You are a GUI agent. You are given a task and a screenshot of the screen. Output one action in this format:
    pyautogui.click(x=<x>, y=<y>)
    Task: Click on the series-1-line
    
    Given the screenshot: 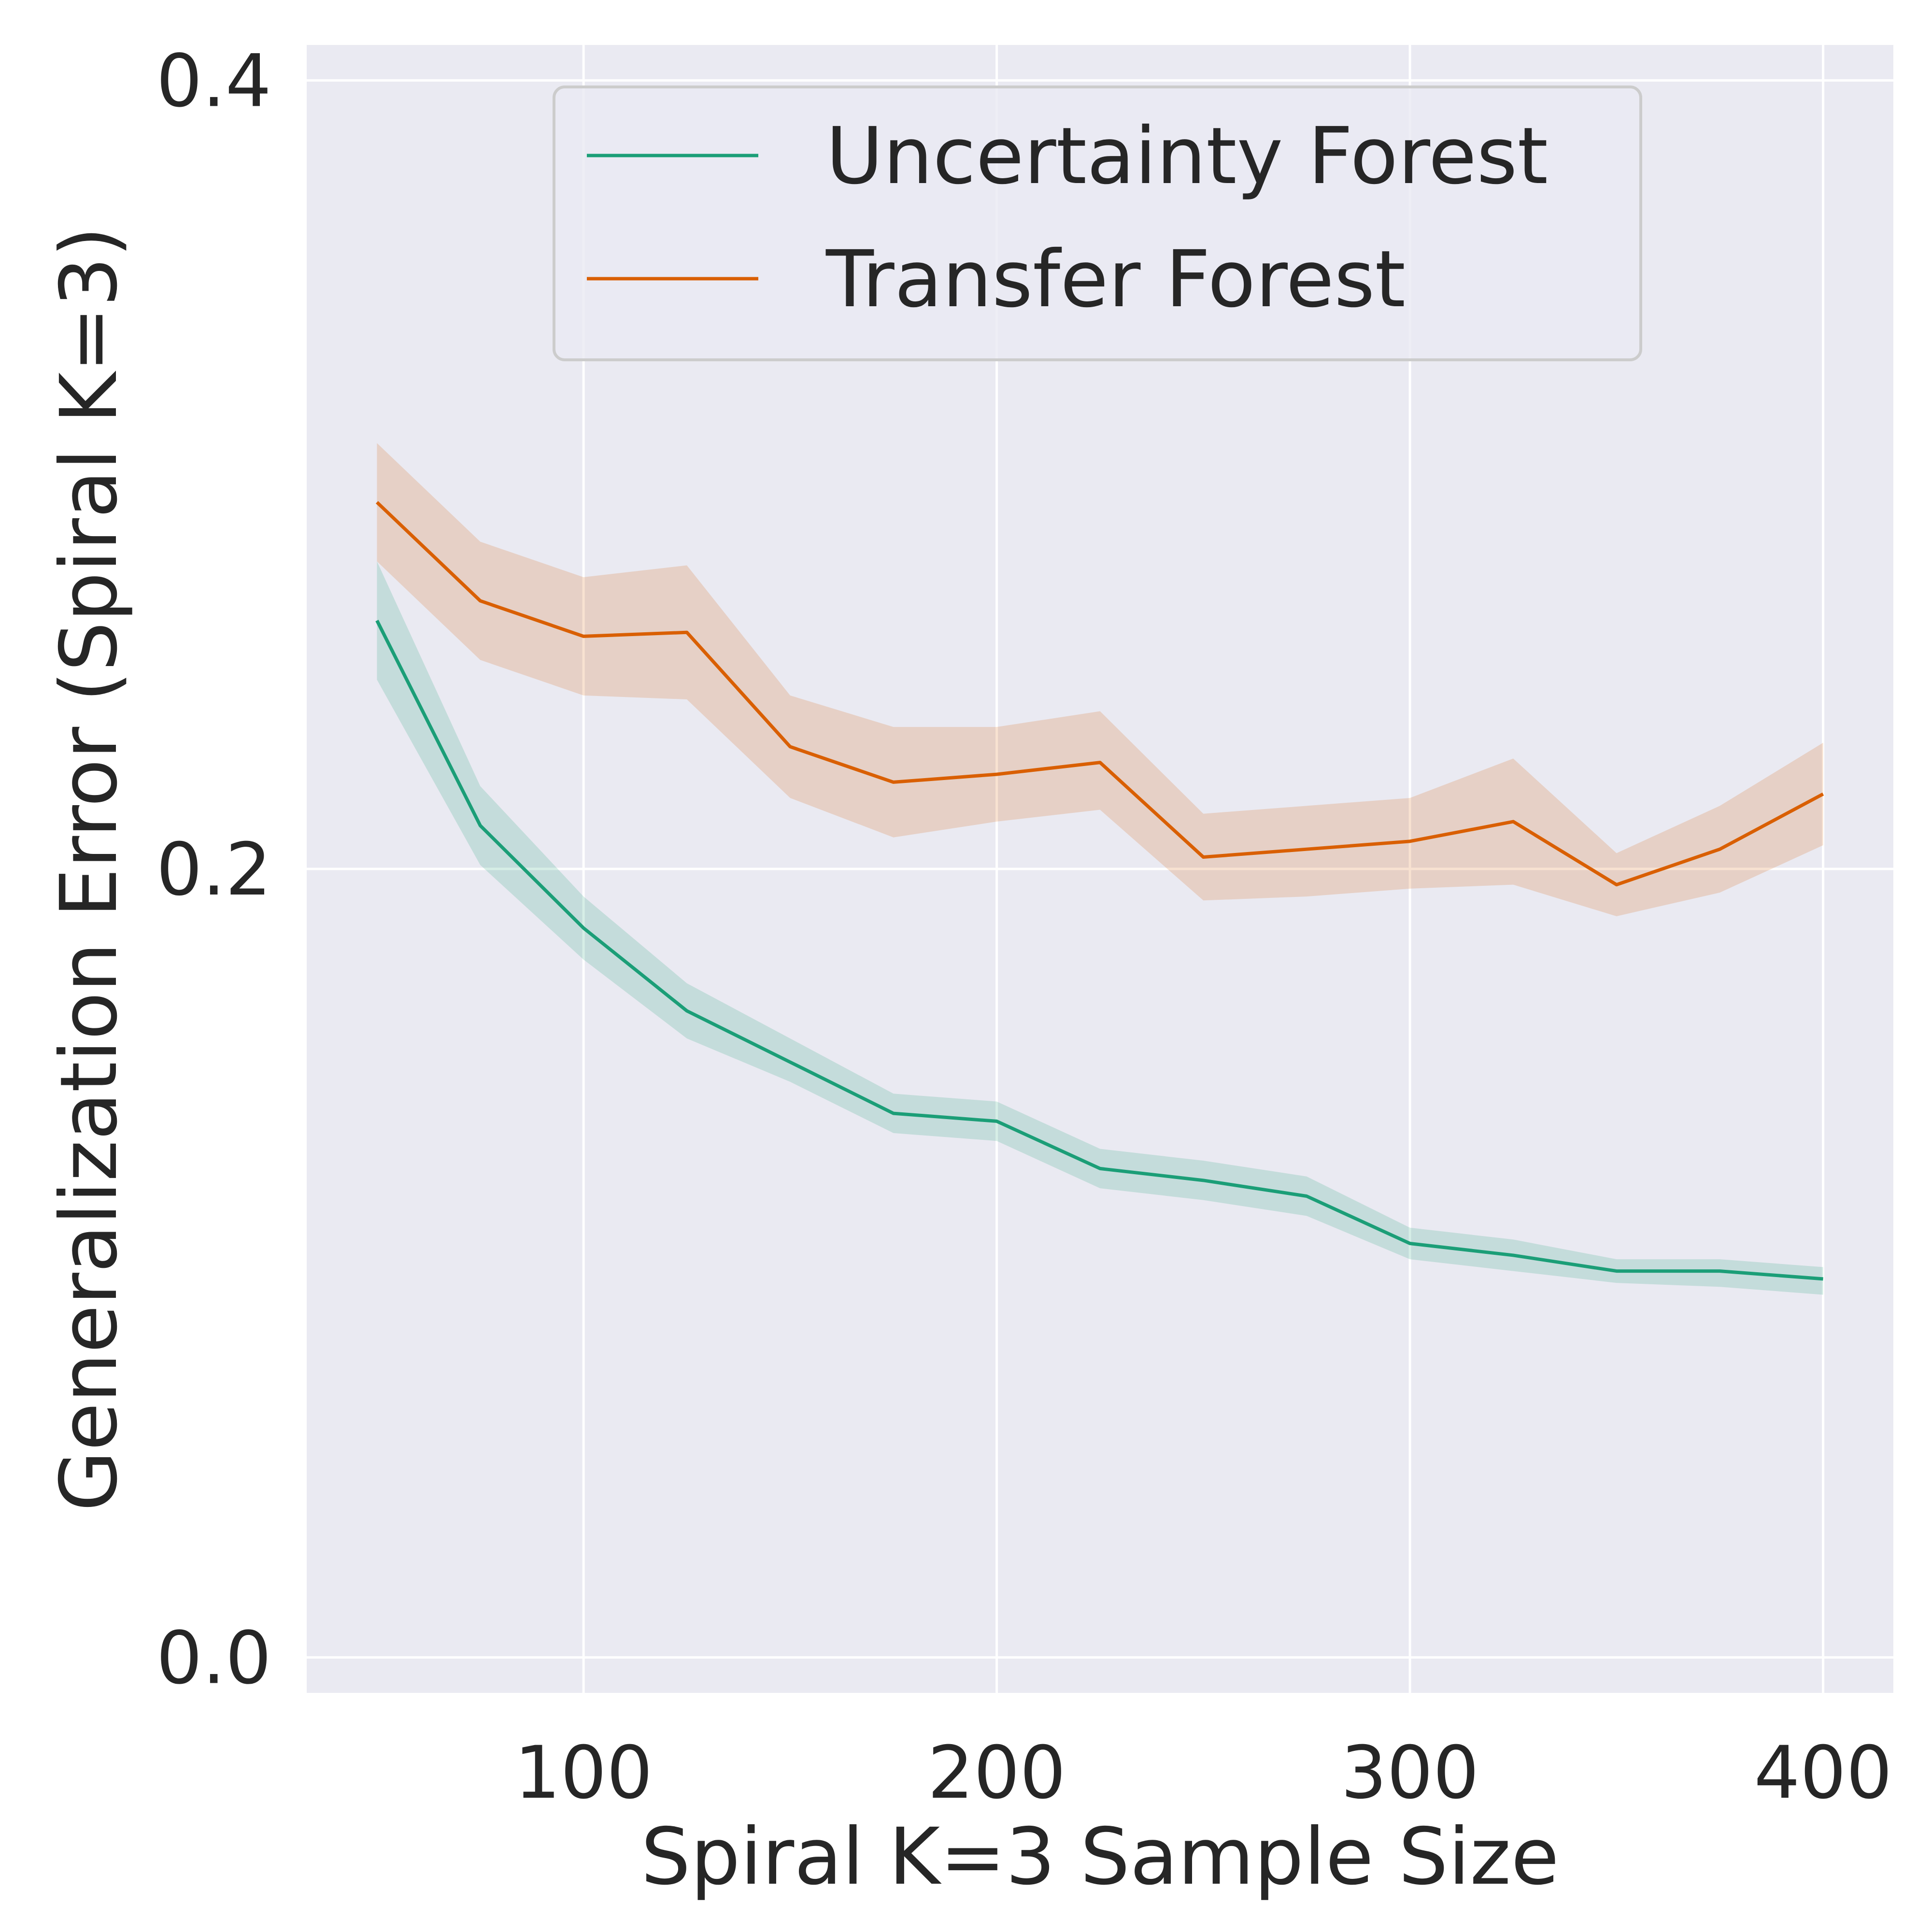 What is the action you would take?
    pyautogui.click(x=1100, y=694)
    